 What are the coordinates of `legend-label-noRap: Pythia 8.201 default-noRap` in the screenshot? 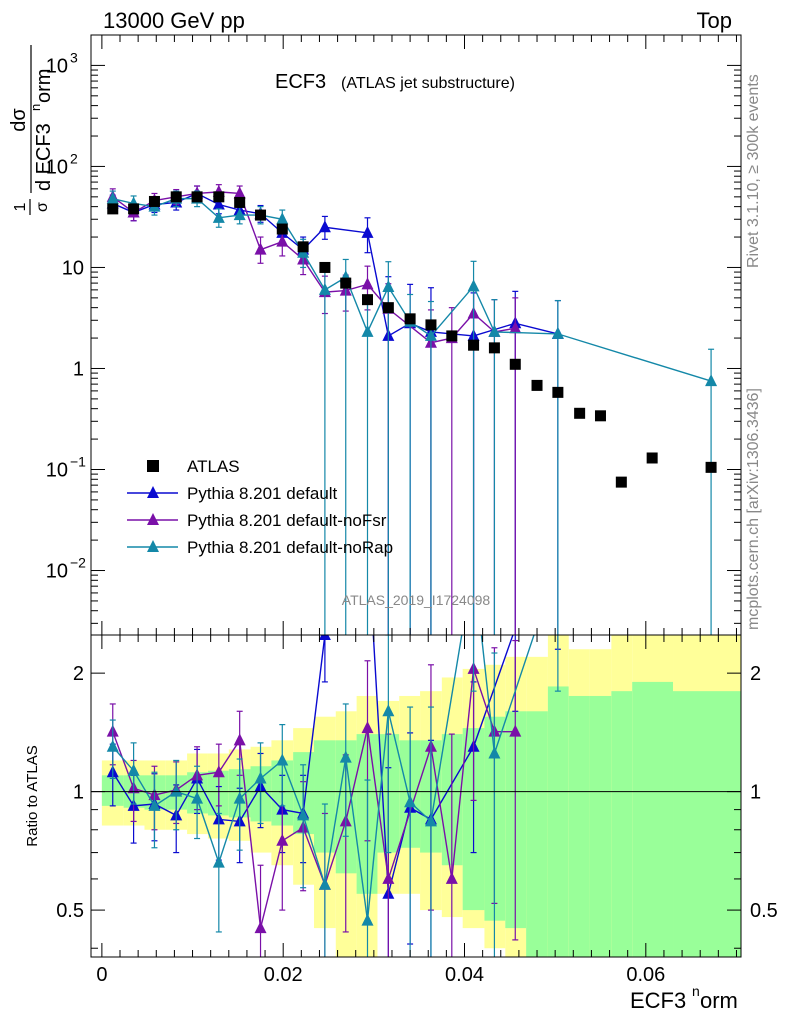 It's located at (290, 547).